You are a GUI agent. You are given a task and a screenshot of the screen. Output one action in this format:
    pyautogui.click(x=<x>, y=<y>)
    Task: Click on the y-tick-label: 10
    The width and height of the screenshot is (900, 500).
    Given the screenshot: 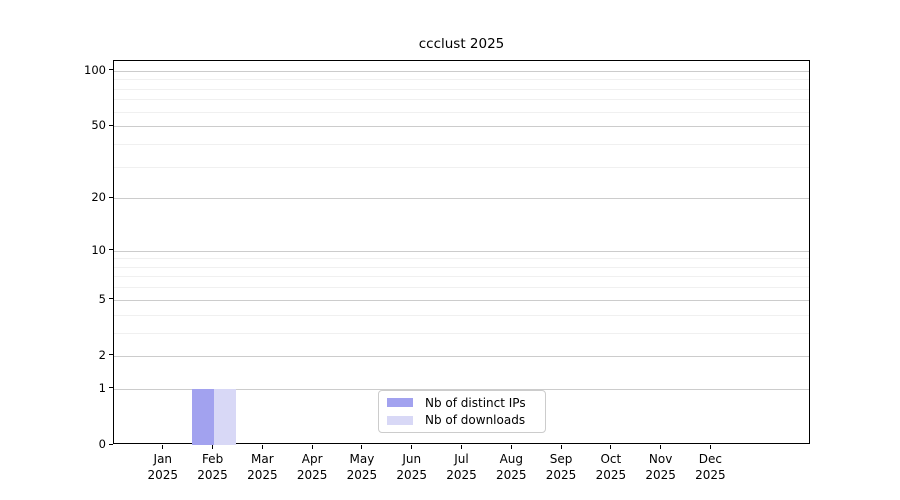 What is the action you would take?
    pyautogui.click(x=98, y=249)
    